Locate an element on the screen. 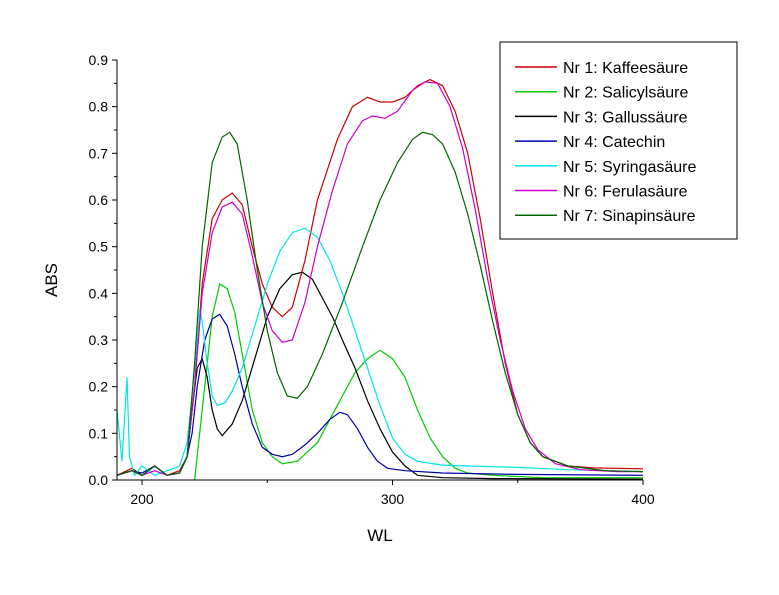  legend-label: Nr 6: Ferulasäure is located at coordinates (625, 192).